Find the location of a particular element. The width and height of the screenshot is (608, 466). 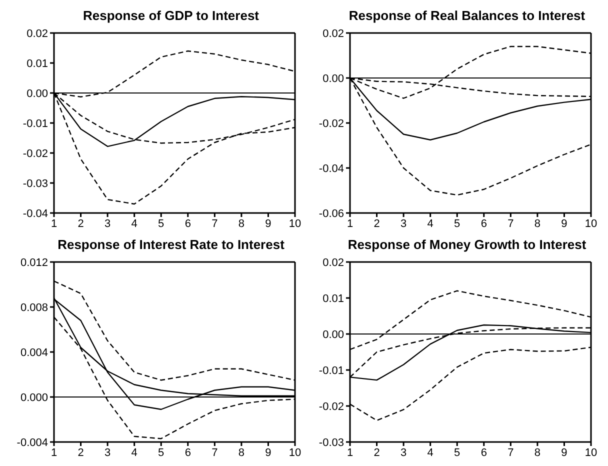

y-tick-label: 0.008 is located at coordinates (34, 308).